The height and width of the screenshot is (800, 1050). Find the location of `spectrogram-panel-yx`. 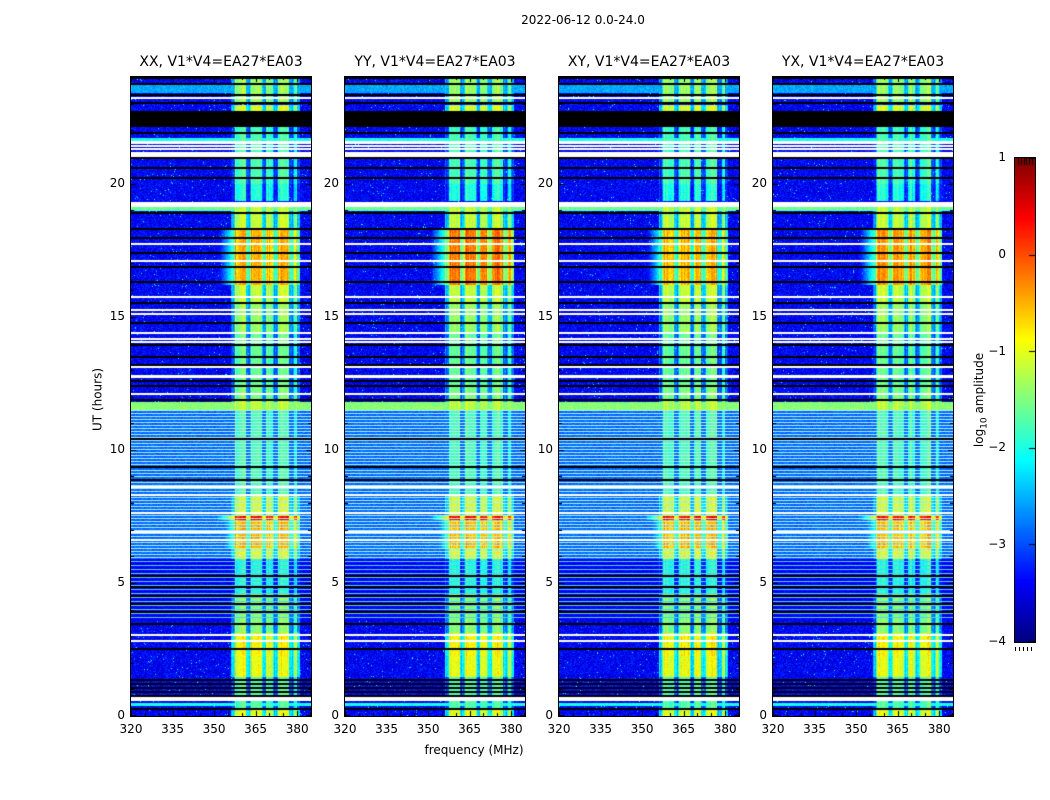

spectrogram-panel-yx is located at coordinates (863, 396).